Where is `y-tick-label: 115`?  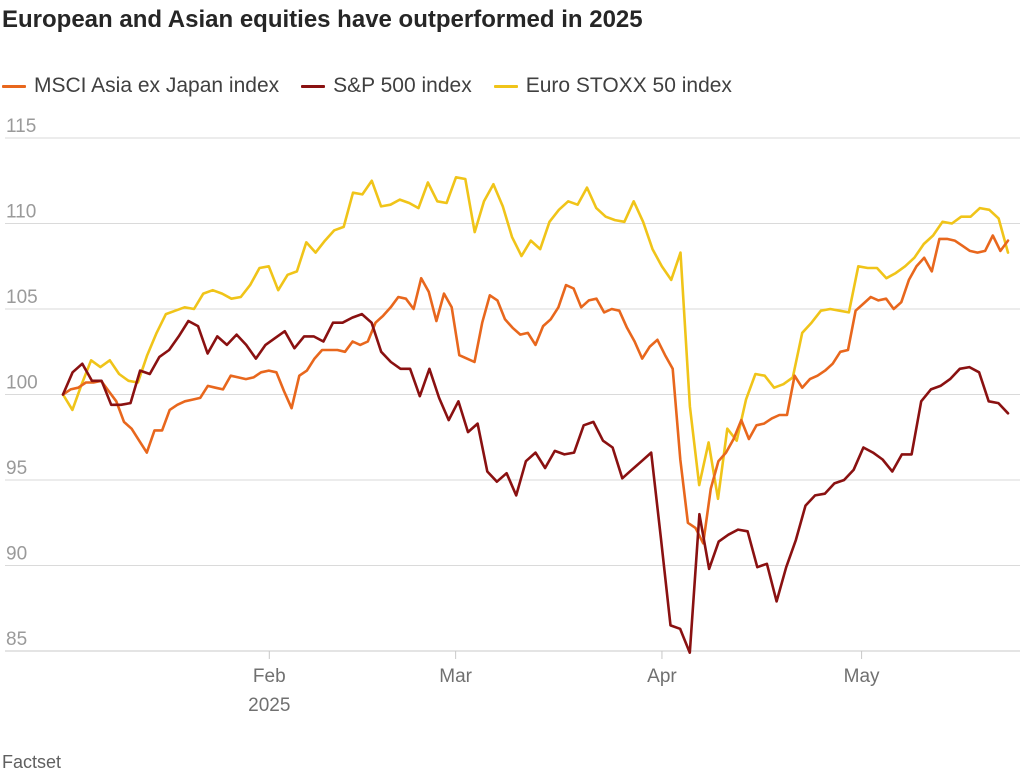
y-tick-label: 115 is located at coordinates (21, 126).